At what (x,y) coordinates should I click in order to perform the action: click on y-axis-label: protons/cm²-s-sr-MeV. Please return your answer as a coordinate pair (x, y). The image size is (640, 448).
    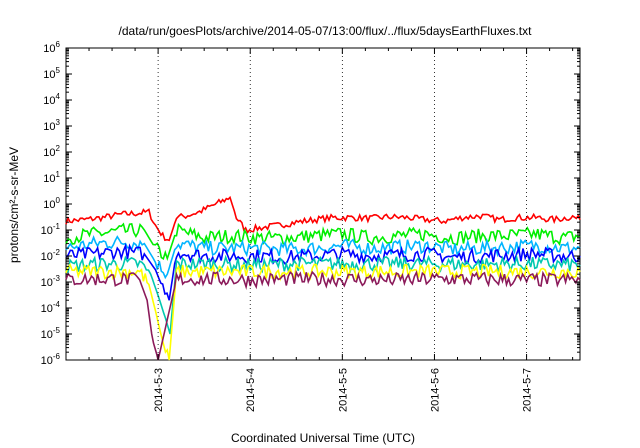
    Looking at the image, I should click on (14, 205).